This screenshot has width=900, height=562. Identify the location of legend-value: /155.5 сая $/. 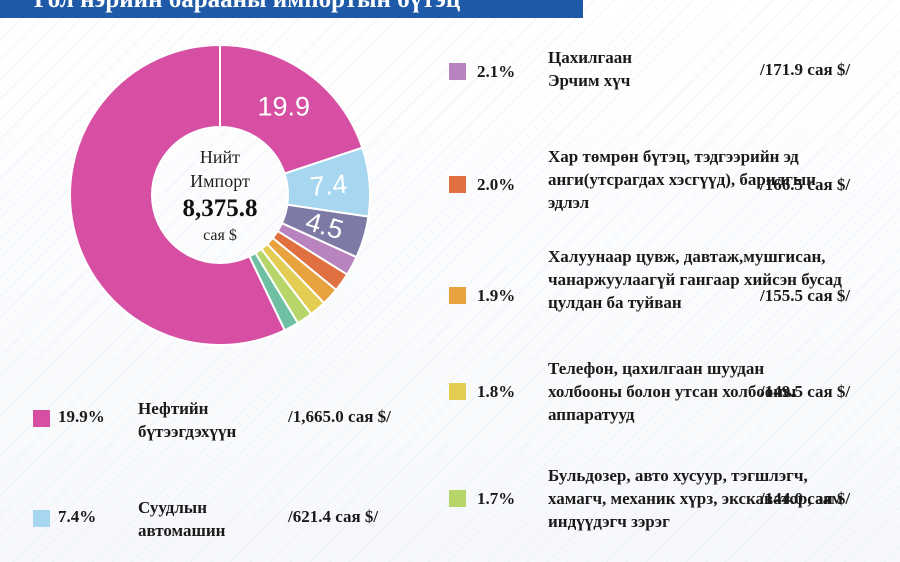
(805, 295).